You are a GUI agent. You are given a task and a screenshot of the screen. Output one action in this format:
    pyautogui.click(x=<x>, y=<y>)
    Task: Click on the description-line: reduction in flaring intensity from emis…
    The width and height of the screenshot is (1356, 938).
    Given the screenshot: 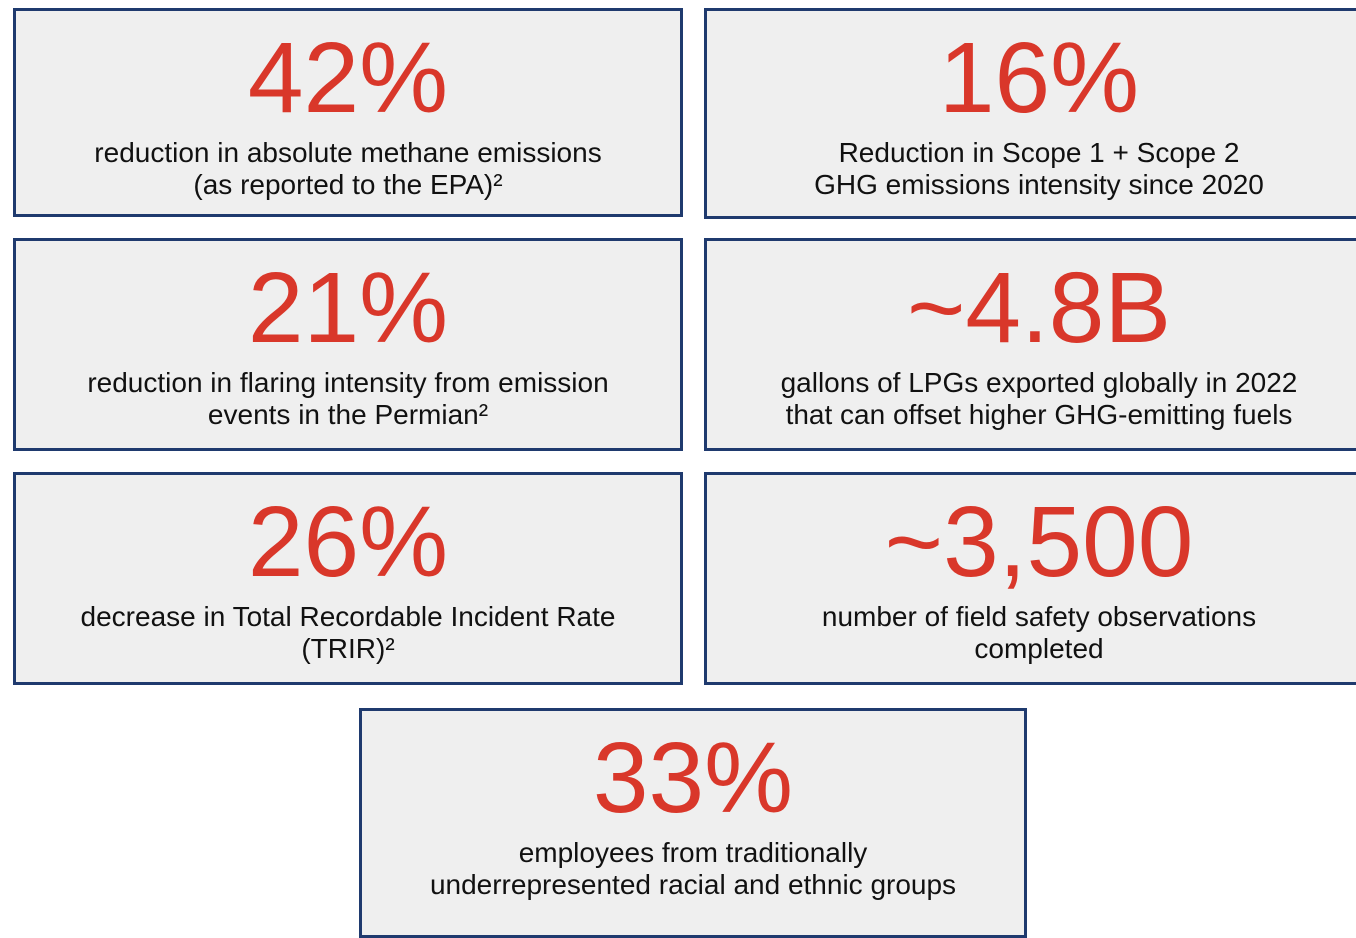 What is the action you would take?
    pyautogui.click(x=348, y=382)
    